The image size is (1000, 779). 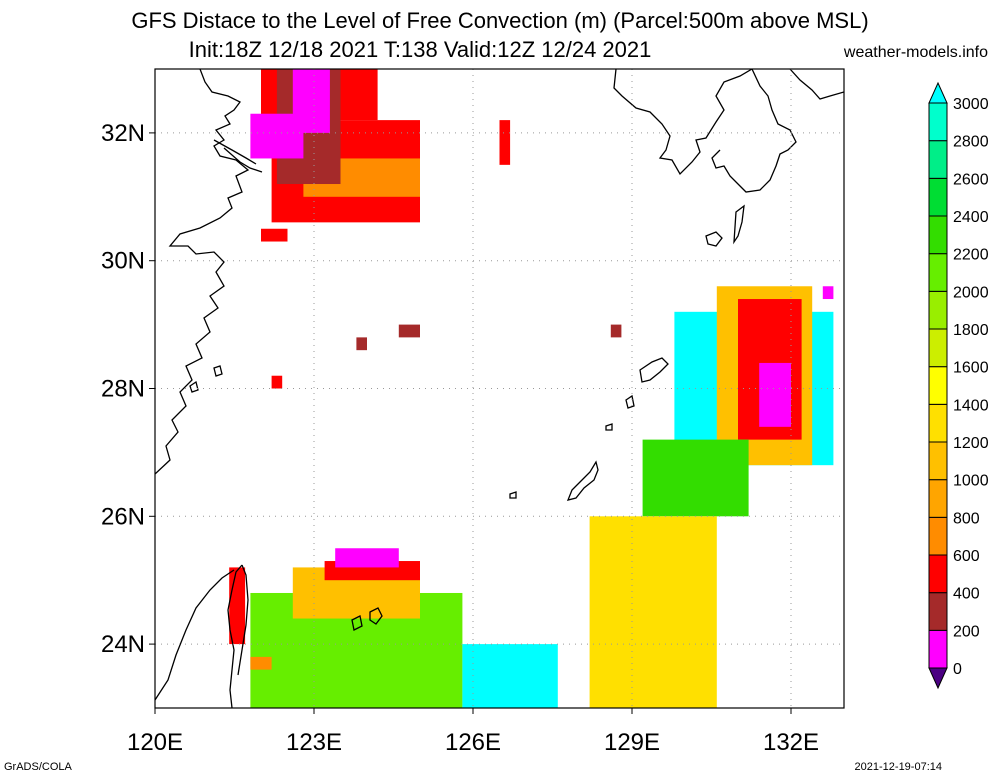 What do you see at coordinates (971, 405) in the screenshot?
I see `colorbar-label: 1400` at bounding box center [971, 405].